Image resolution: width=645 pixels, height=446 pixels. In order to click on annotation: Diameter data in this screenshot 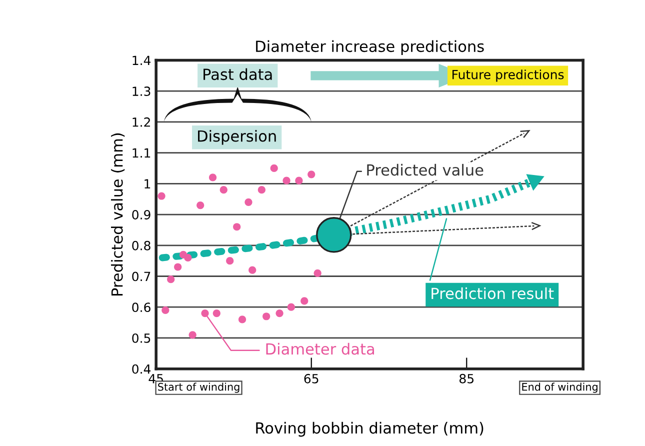, I will do `click(320, 348)`.